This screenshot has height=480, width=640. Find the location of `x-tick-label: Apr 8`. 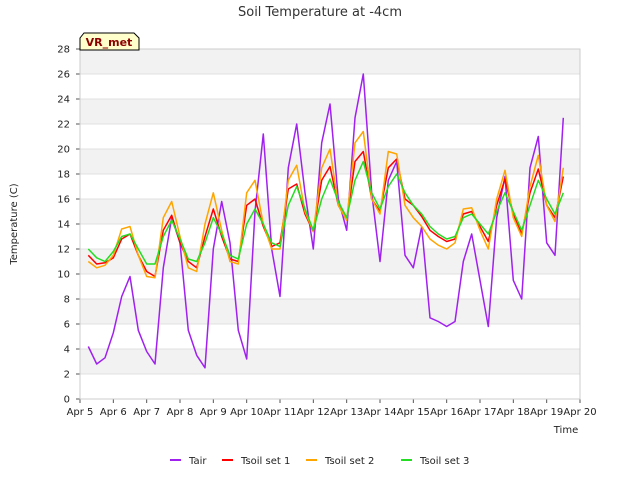

x-tick-label: Apr 8 is located at coordinates (180, 412).